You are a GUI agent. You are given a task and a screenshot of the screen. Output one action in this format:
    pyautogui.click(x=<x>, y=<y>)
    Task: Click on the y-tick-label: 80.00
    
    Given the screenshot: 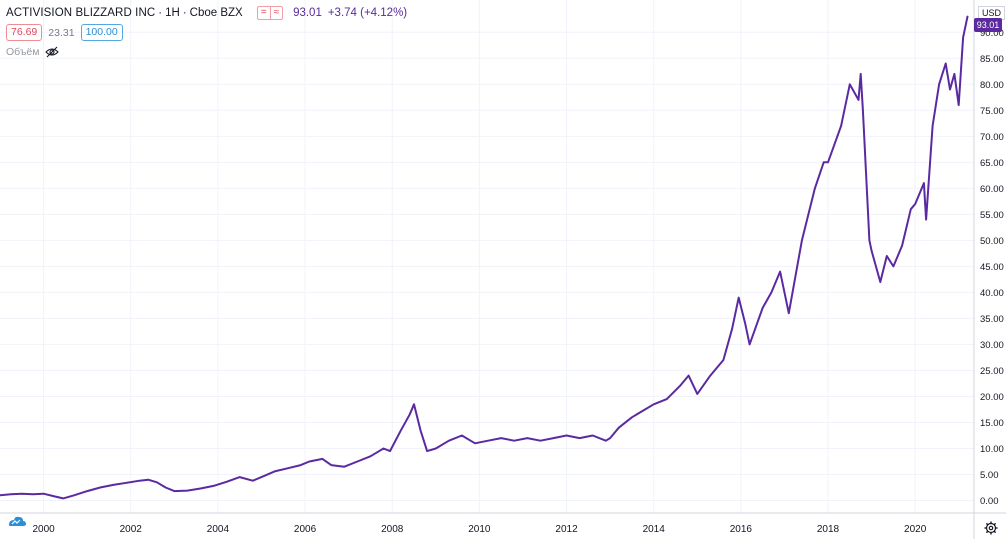 What is the action you would take?
    pyautogui.click(x=992, y=85)
    